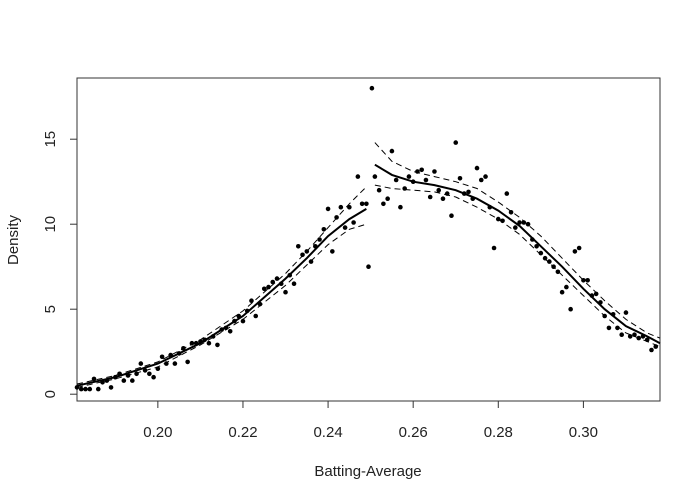 The width and height of the screenshot is (700, 500). I want to click on ci-lower-left-line, so click(221, 305).